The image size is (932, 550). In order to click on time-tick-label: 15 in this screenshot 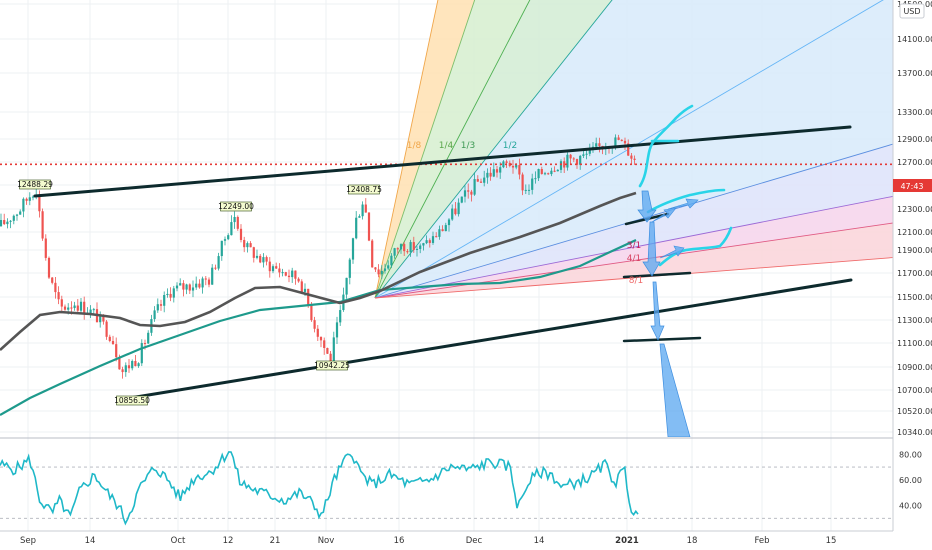, I will do `click(831, 541)`.